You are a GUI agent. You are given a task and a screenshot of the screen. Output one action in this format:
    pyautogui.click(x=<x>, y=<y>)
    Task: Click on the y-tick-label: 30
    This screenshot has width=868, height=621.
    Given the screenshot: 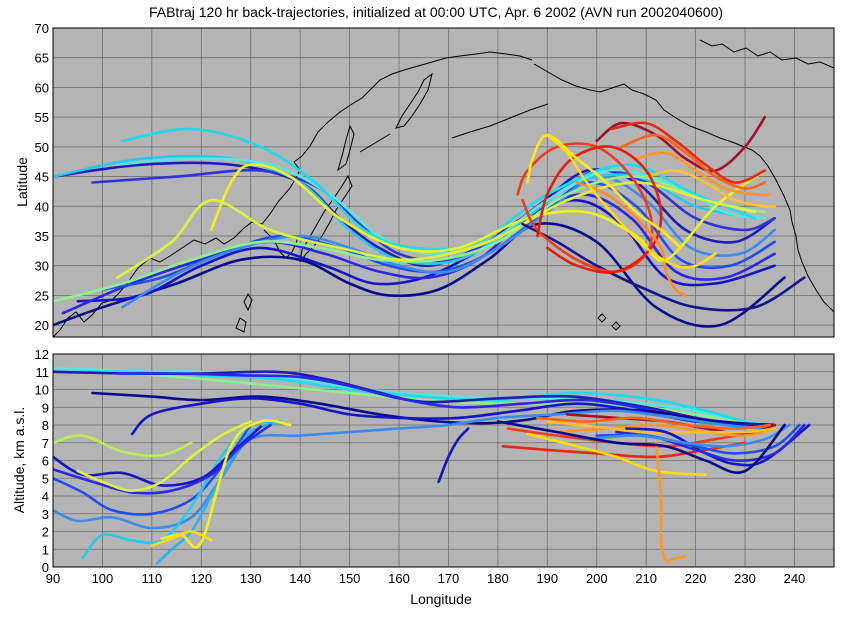 What is the action you would take?
    pyautogui.click(x=42, y=266)
    